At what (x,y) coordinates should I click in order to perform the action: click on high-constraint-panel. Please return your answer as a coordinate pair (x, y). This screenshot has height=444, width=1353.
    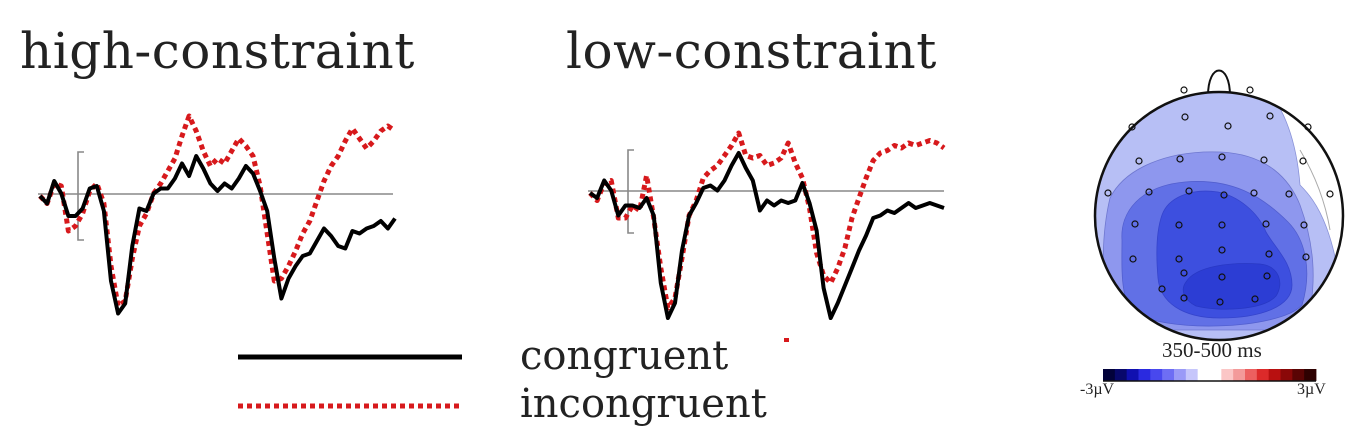
    Looking at the image, I should click on (217, 214).